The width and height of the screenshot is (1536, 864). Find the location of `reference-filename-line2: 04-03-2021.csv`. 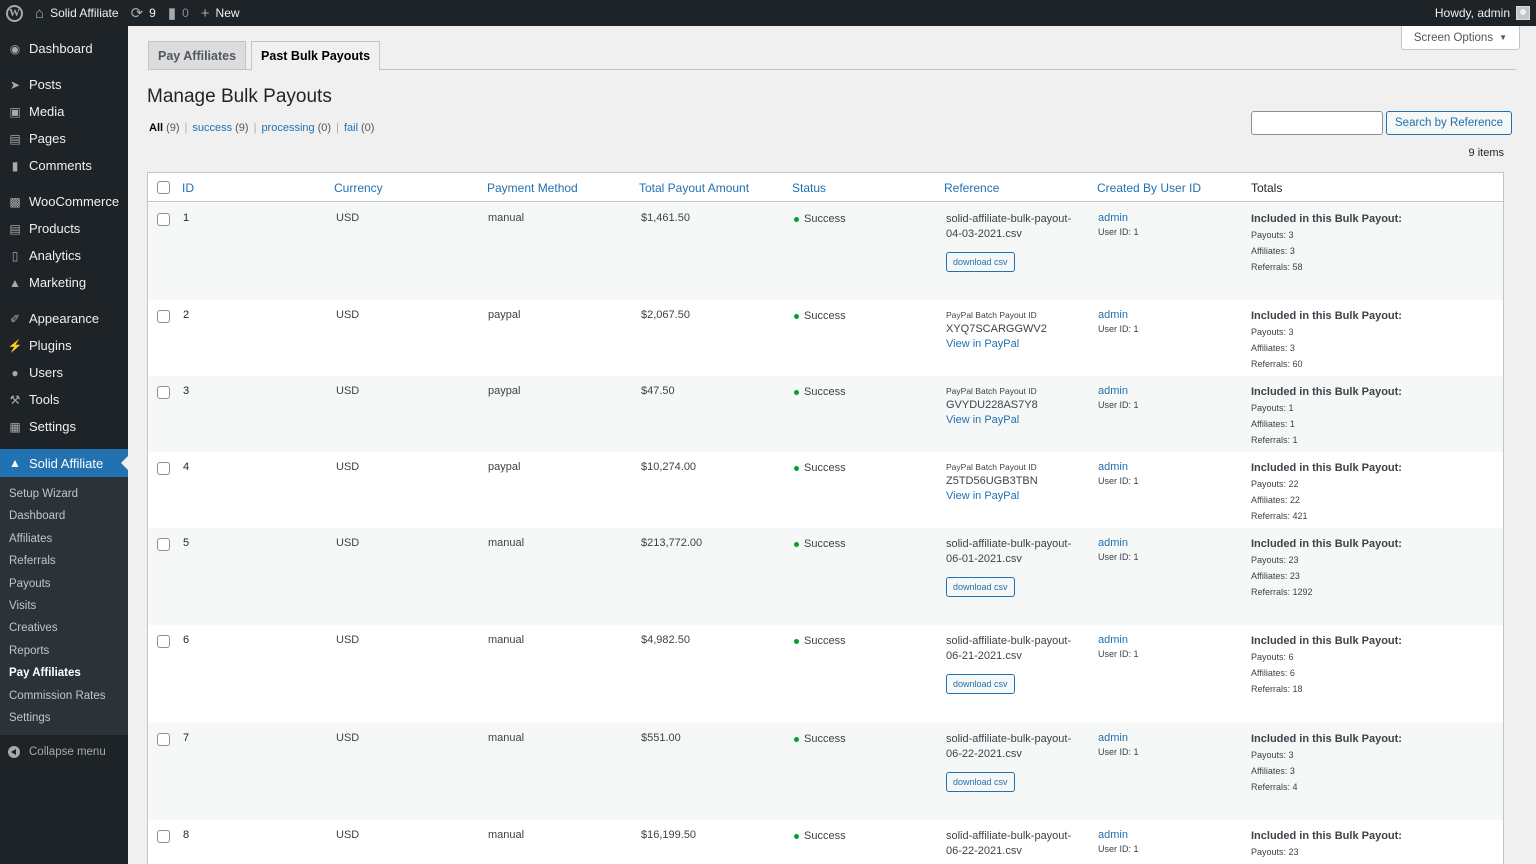

reference-filename-line2: 04-03-2021.csv is located at coordinates (984, 234).